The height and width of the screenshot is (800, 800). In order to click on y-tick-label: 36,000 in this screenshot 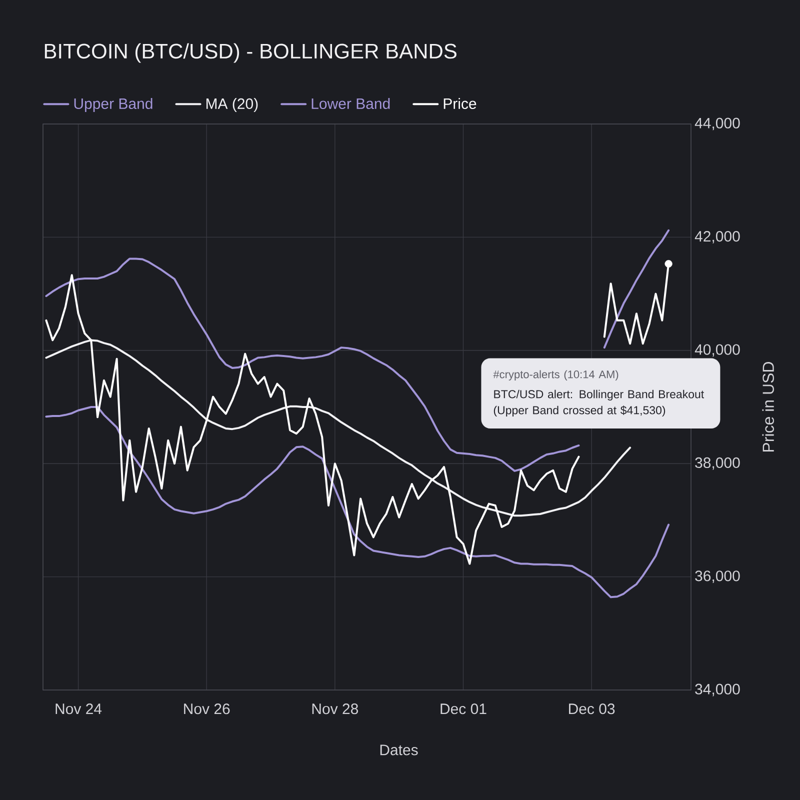, I will do `click(717, 576)`.